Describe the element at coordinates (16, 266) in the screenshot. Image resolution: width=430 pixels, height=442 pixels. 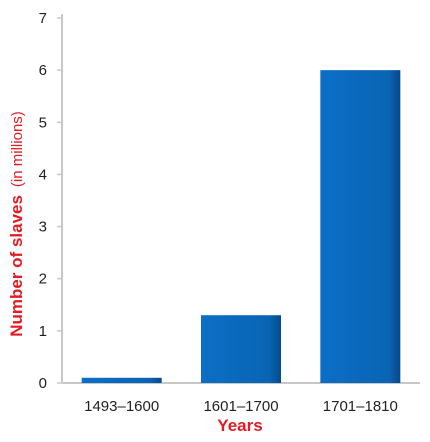
I see `y-axis-label-main: Number of slaves` at that location.